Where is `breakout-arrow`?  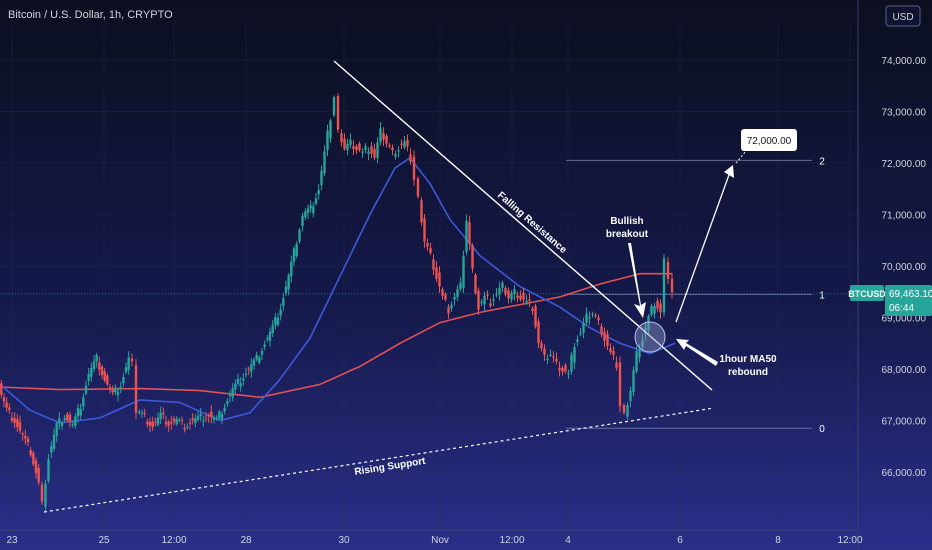
breakout-arrow is located at coordinates (637, 280).